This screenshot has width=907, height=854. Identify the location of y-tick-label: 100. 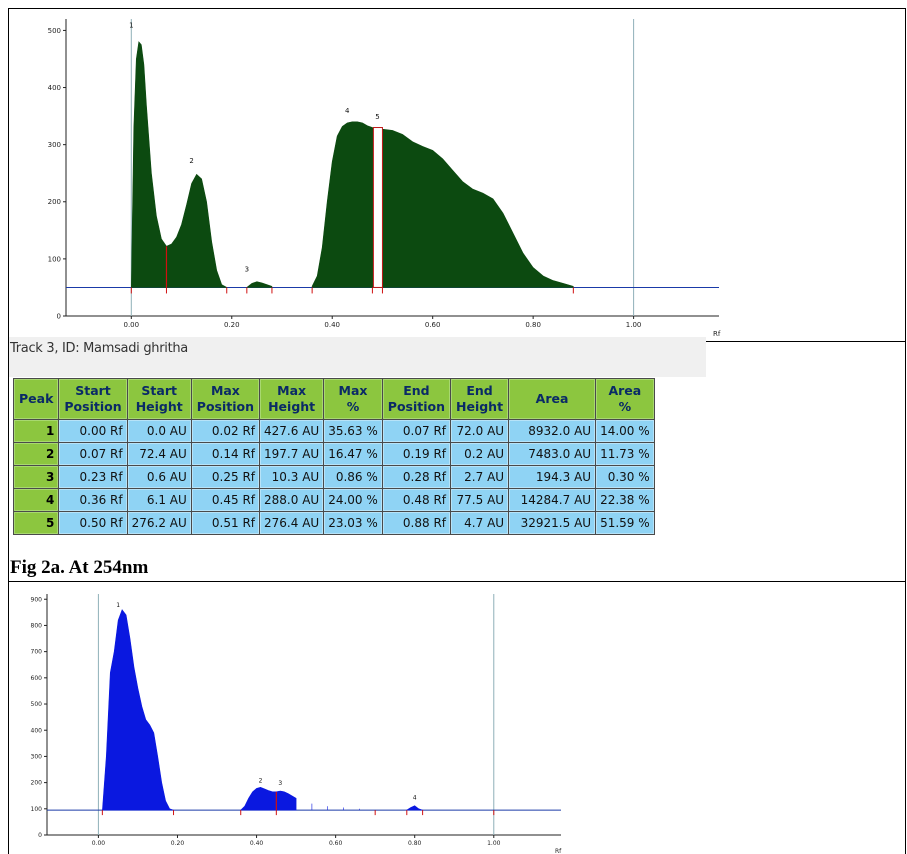
(37, 809).